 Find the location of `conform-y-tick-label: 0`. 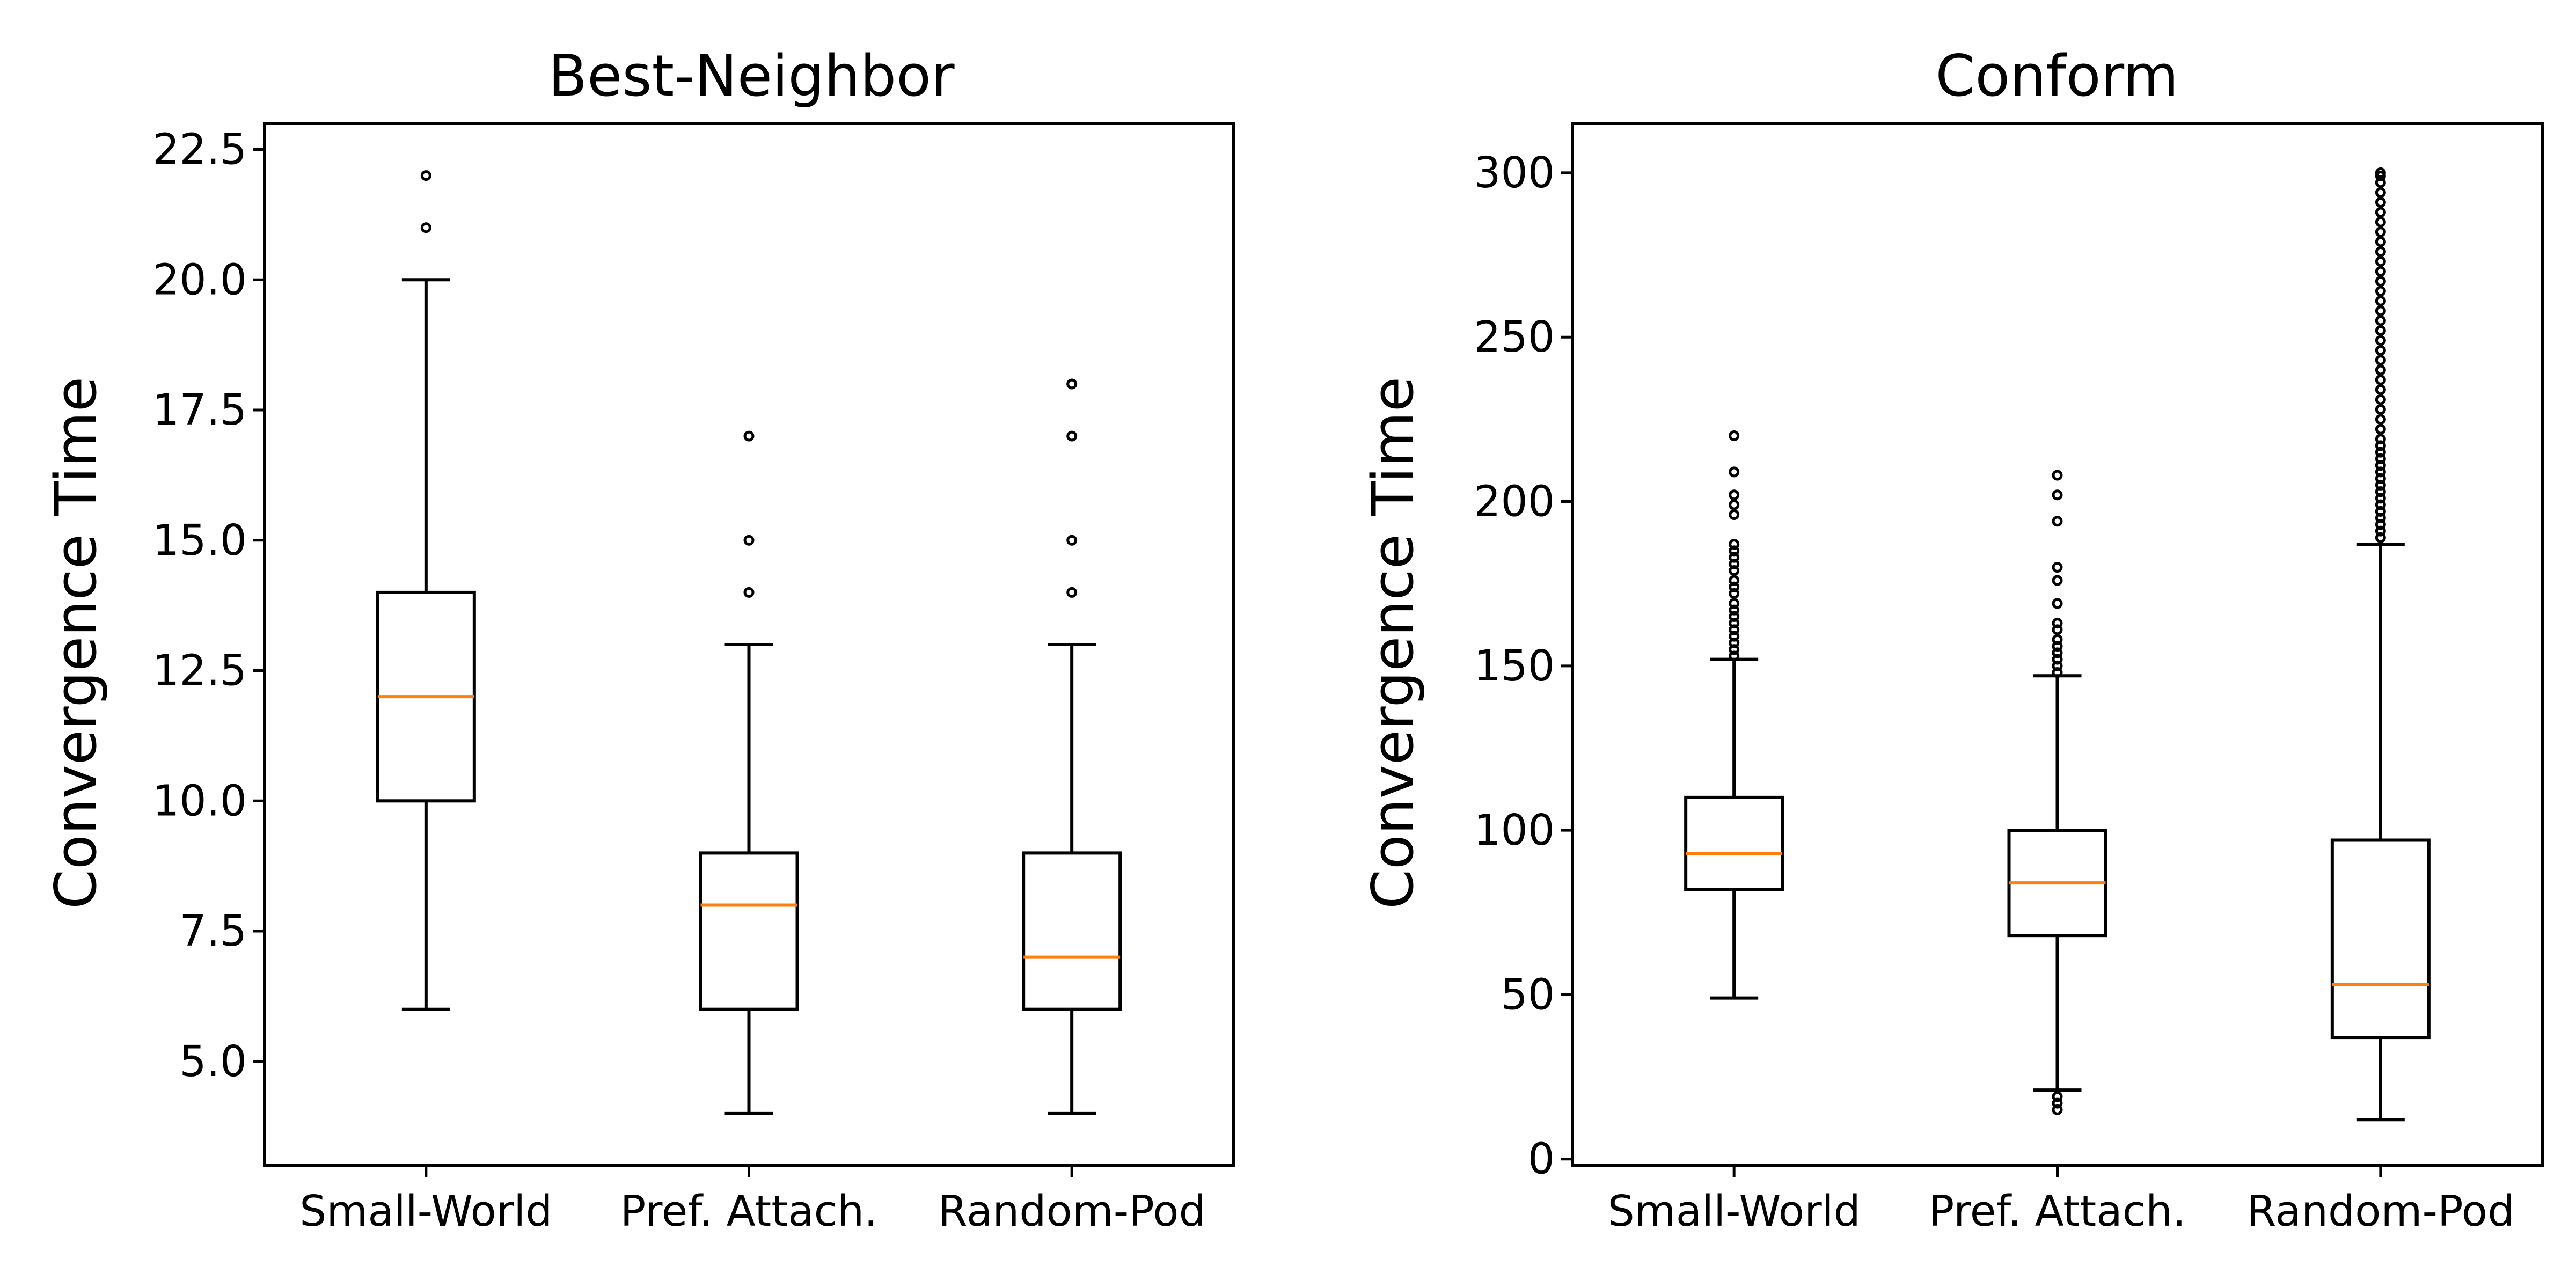

conform-y-tick-label: 0 is located at coordinates (1541, 1159).